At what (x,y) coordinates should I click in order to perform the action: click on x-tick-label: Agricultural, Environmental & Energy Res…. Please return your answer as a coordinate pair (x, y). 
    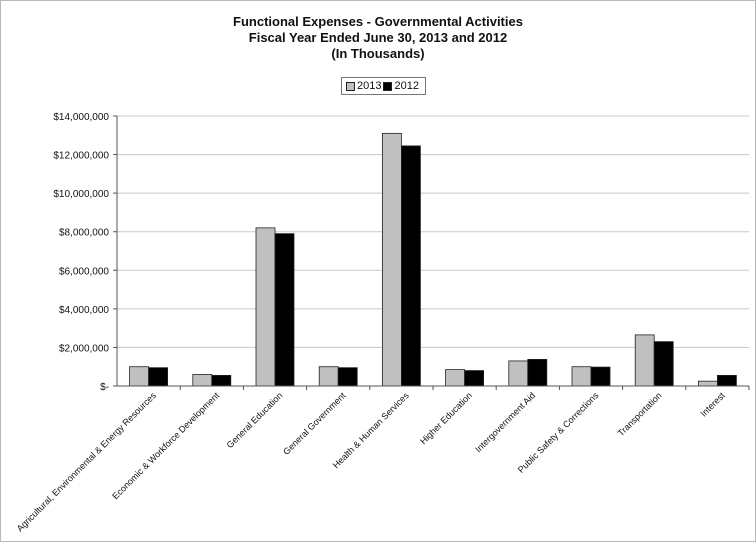
    Looking at the image, I should click on (87, 462).